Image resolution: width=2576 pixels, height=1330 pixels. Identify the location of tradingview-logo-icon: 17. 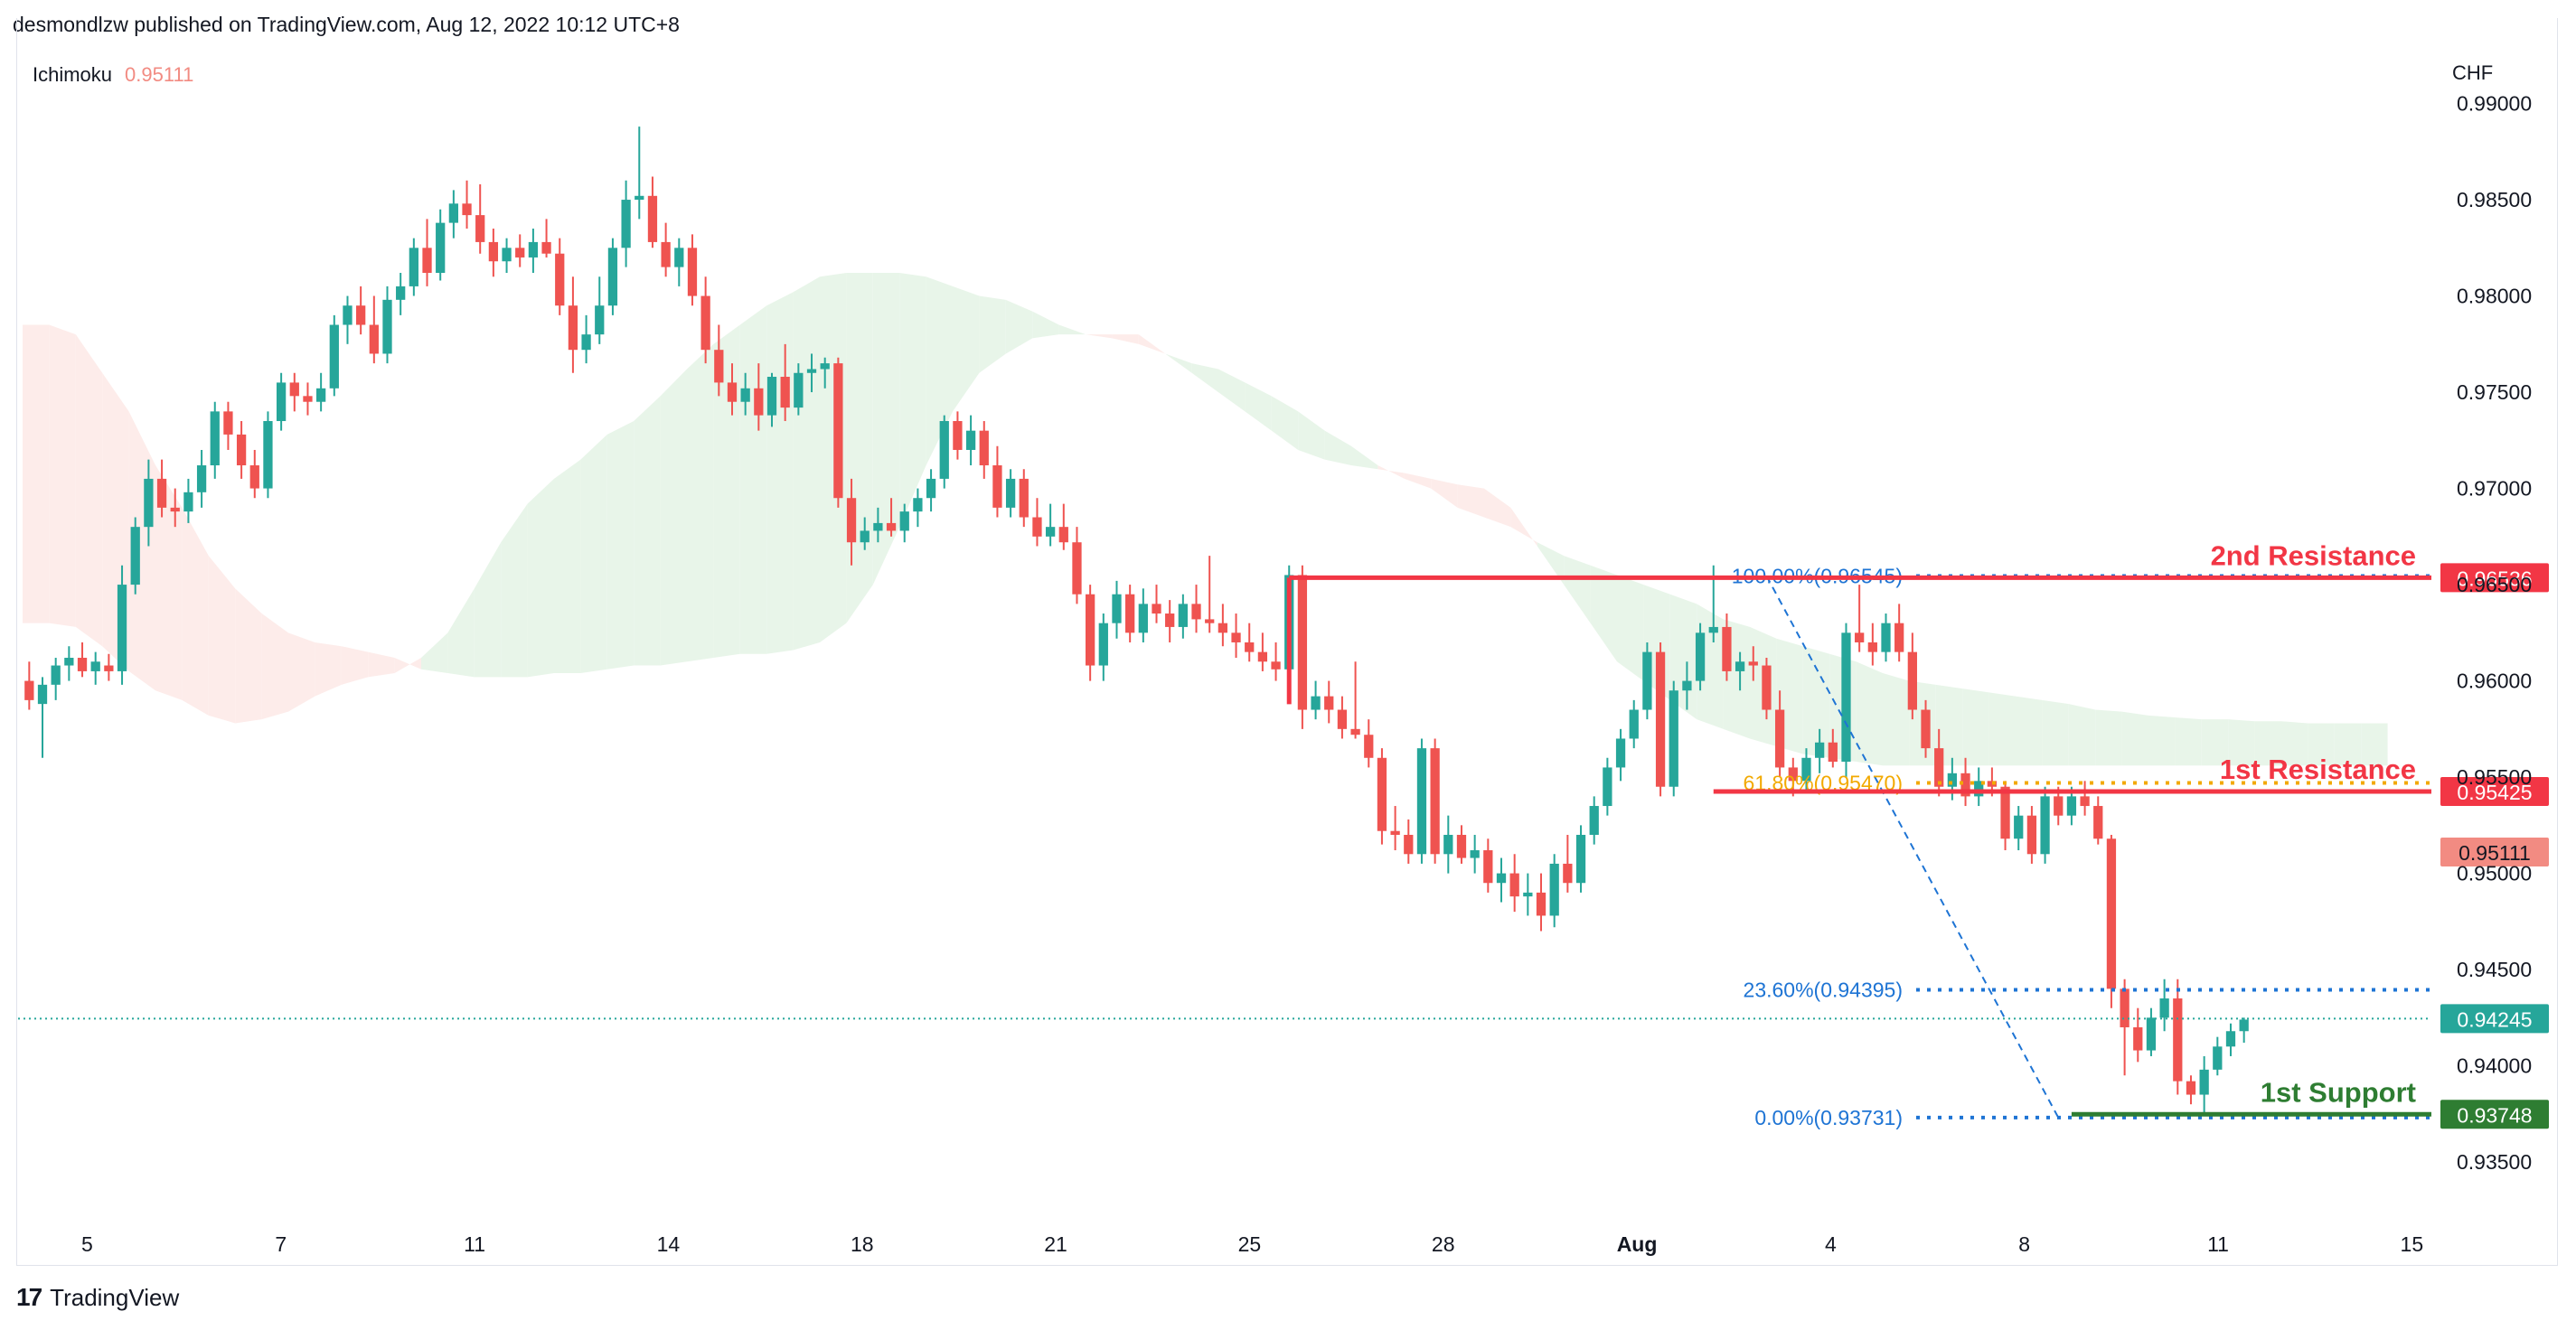
(29, 1297).